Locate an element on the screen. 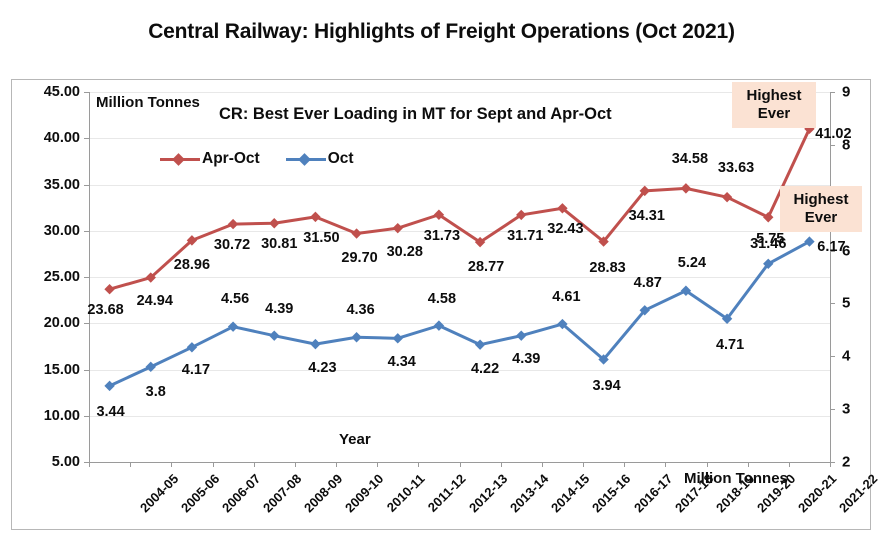  legend-label: Oct is located at coordinates (340, 158).